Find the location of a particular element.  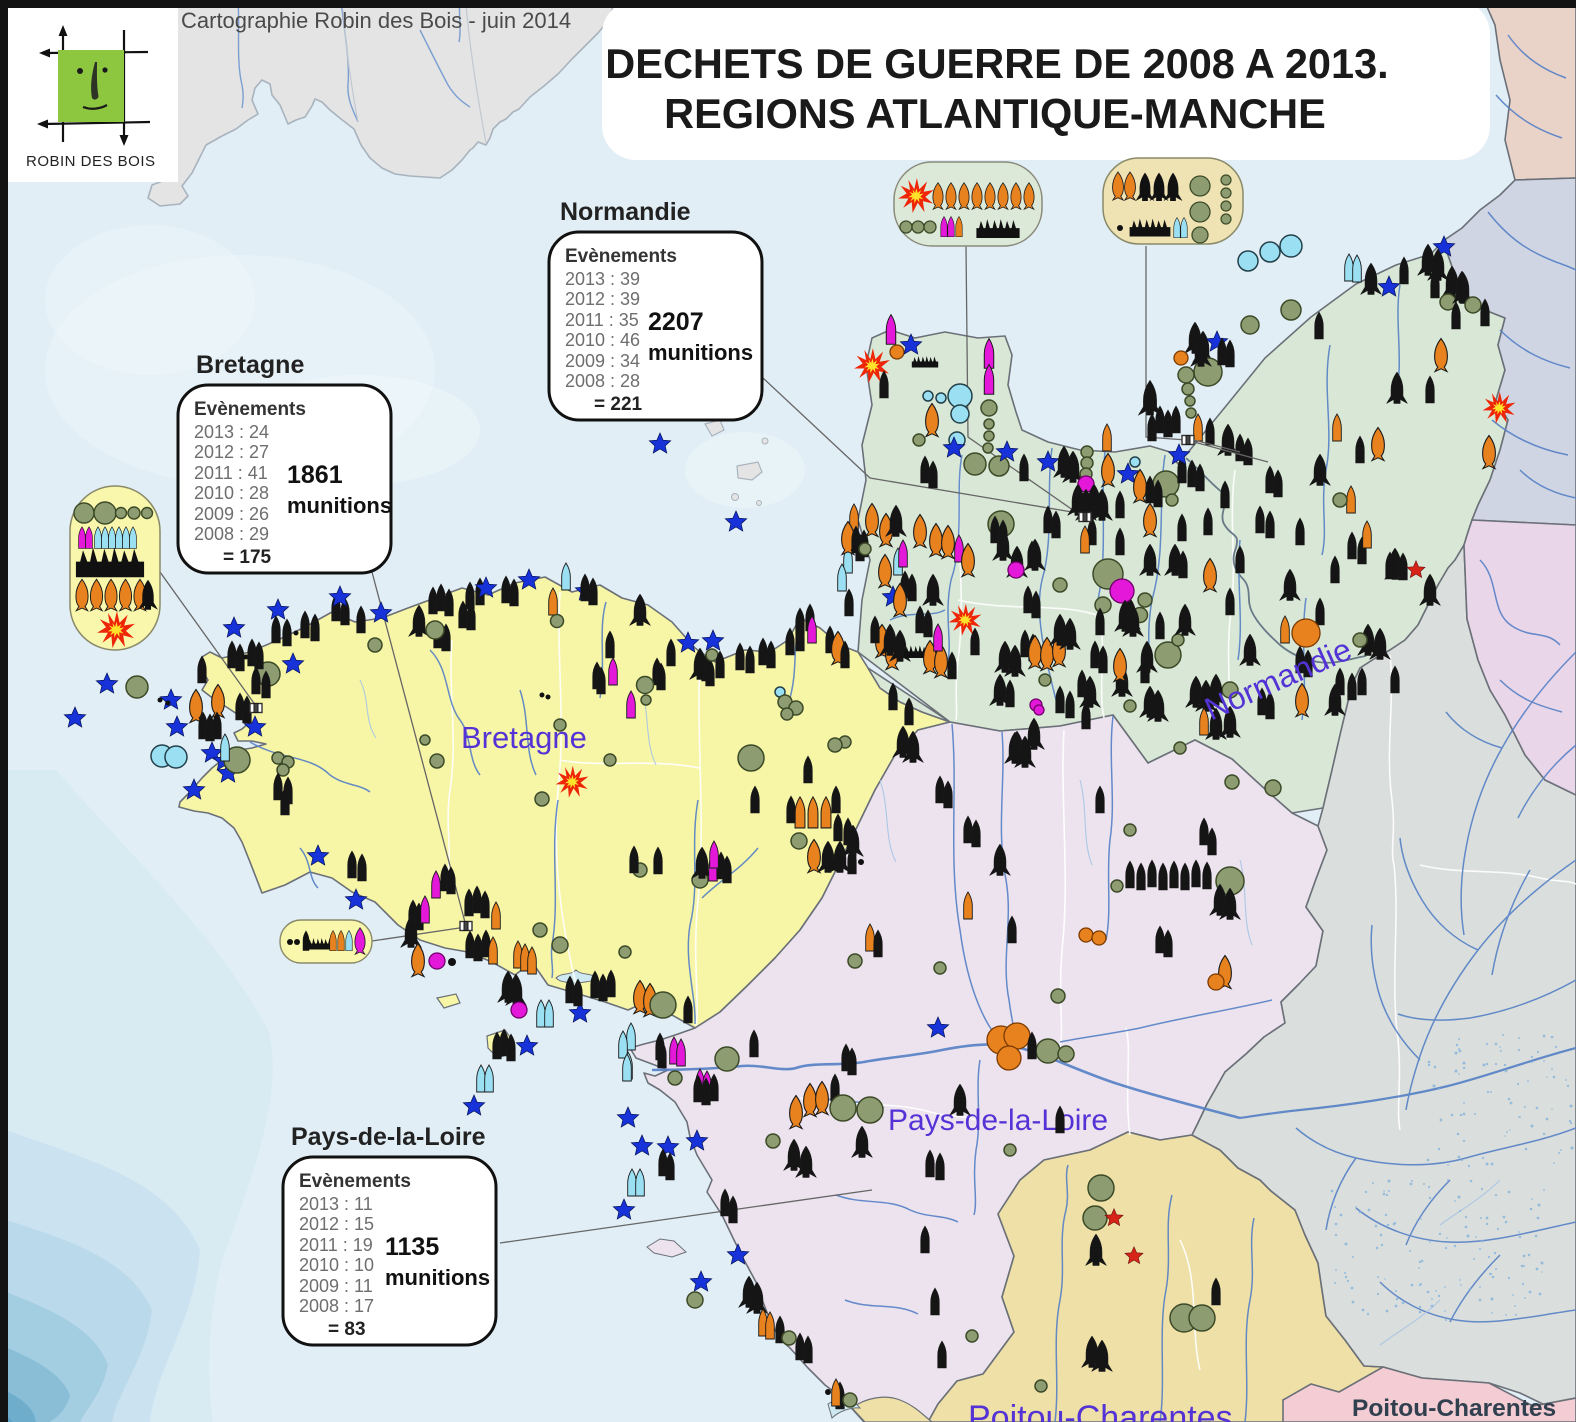

svg-text: 2011 : 35 is located at coordinates (602, 320).